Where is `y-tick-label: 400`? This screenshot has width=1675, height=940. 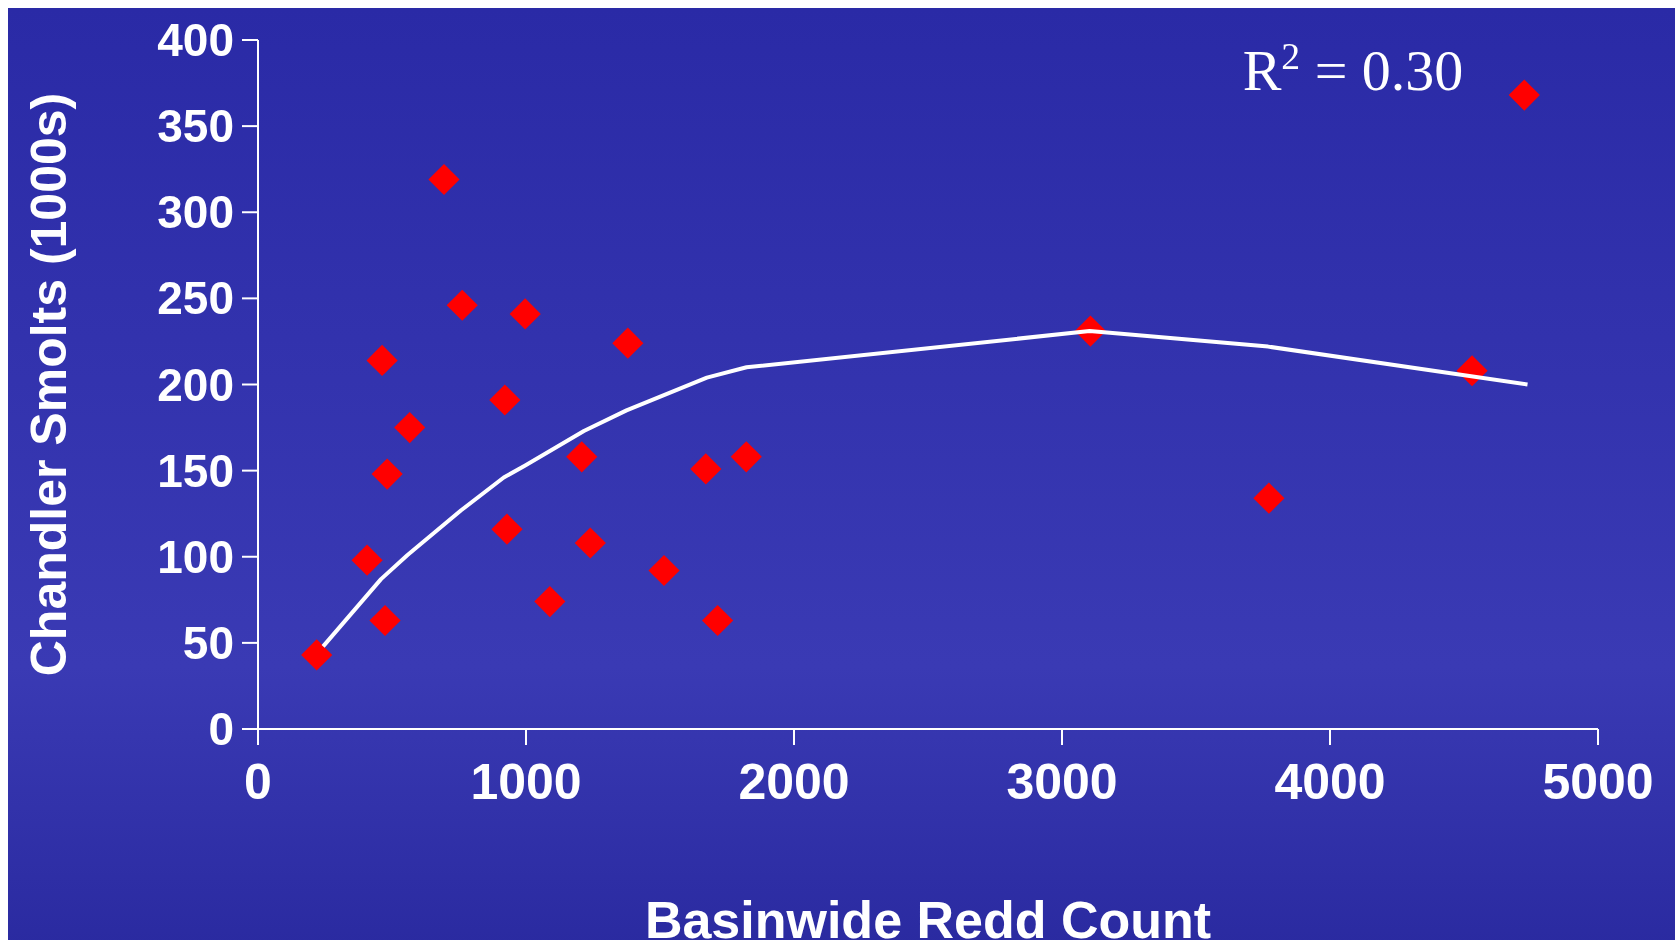 y-tick-label: 400 is located at coordinates (195, 40).